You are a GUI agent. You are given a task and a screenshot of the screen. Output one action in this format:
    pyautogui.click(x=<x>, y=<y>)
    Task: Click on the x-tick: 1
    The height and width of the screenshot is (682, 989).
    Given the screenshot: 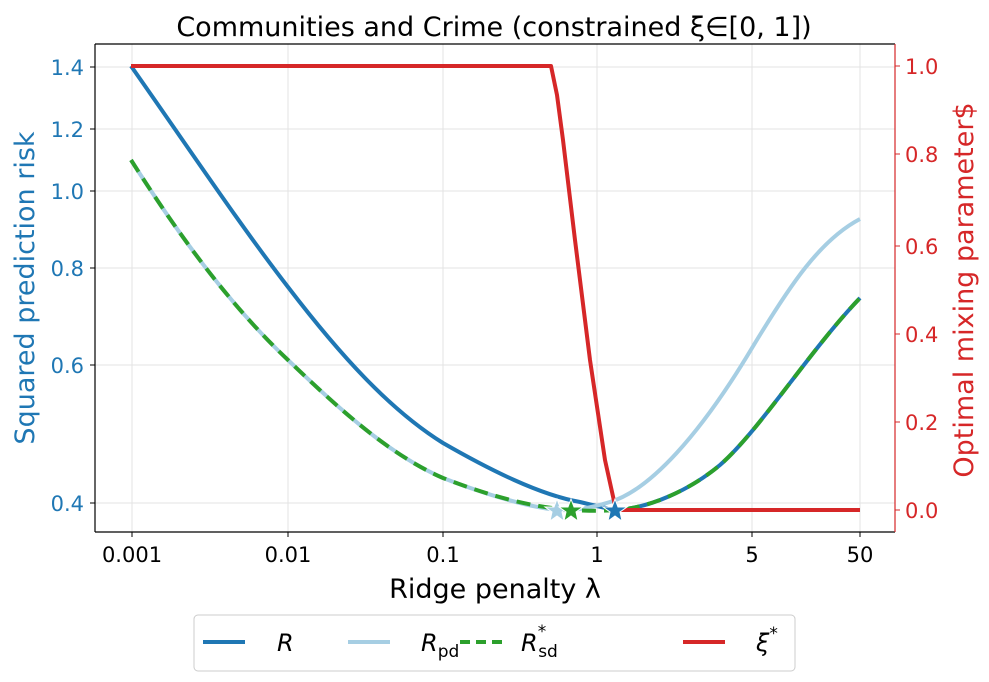 What is the action you would take?
    pyautogui.click(x=596, y=555)
    